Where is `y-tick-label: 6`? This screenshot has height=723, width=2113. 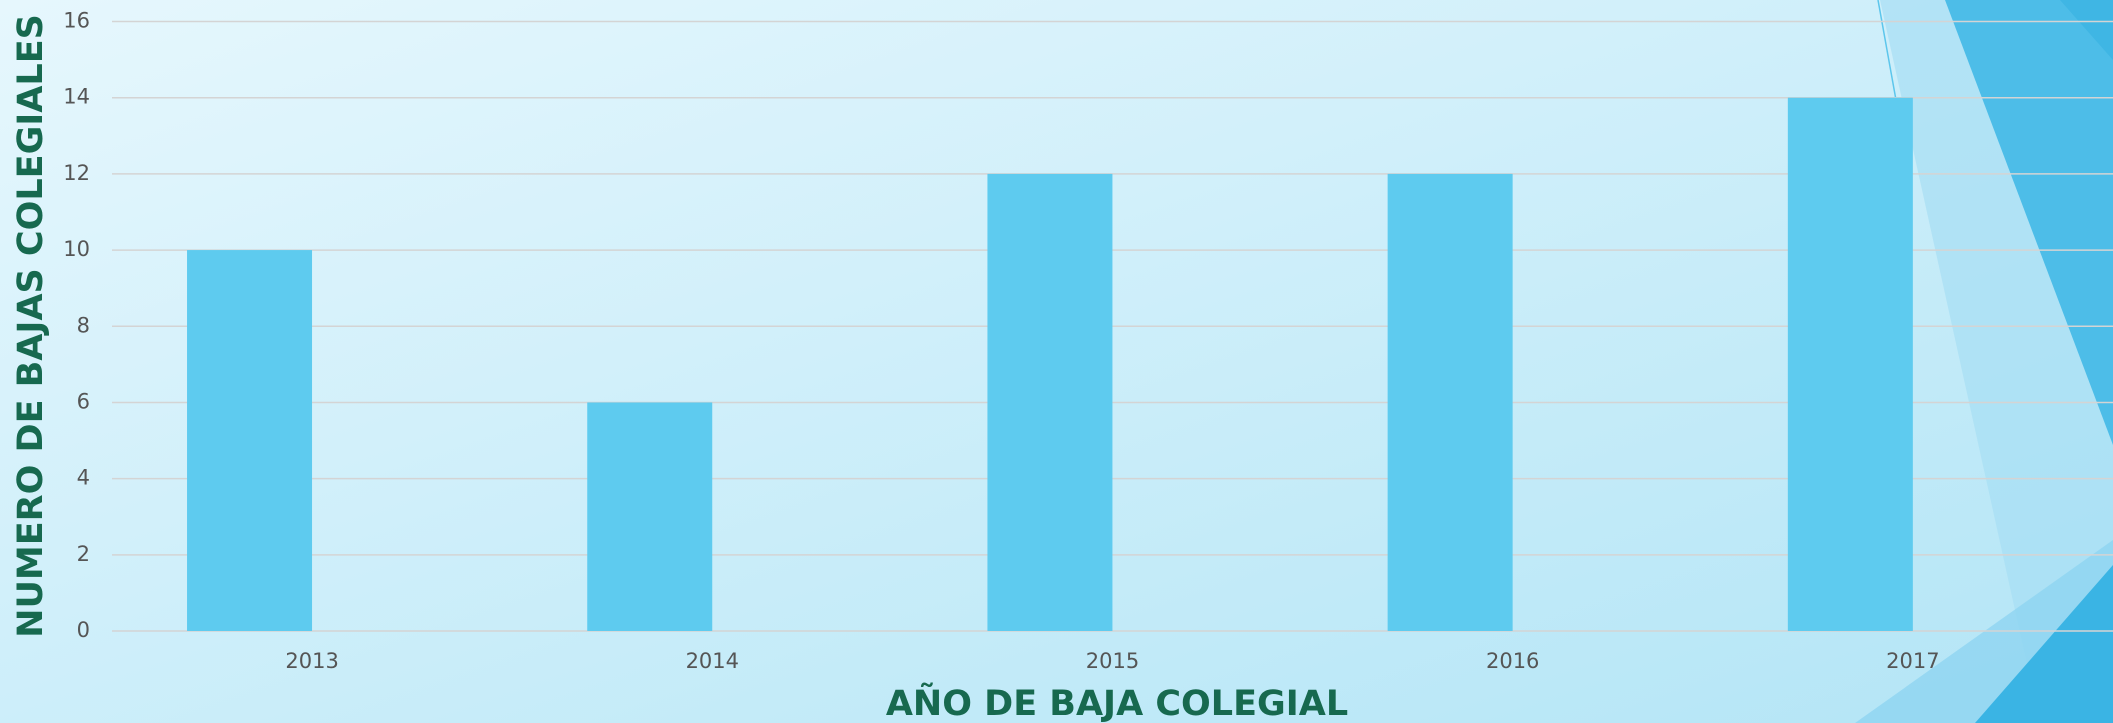 y-tick-label: 6 is located at coordinates (83, 401).